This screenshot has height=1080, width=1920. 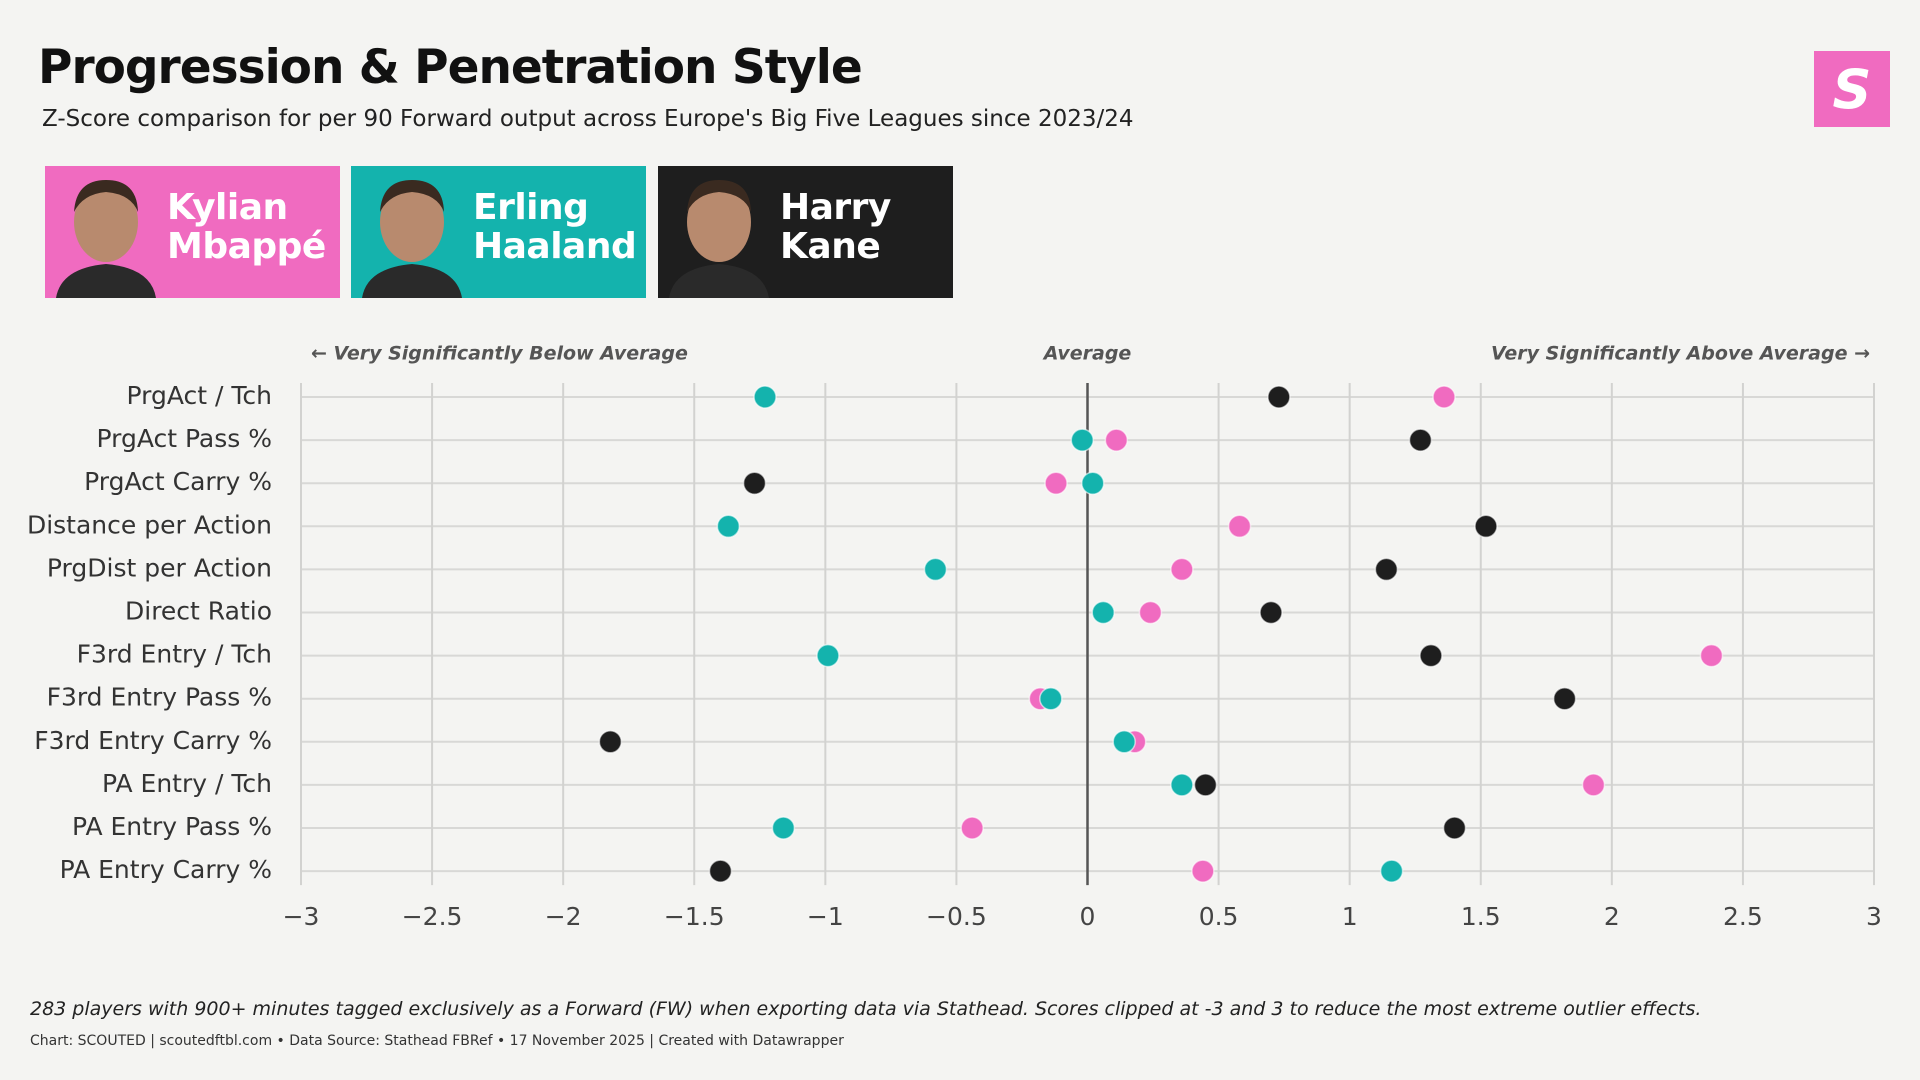 What do you see at coordinates (1219, 916) in the screenshot?
I see `x-tick-label: 0.5` at bounding box center [1219, 916].